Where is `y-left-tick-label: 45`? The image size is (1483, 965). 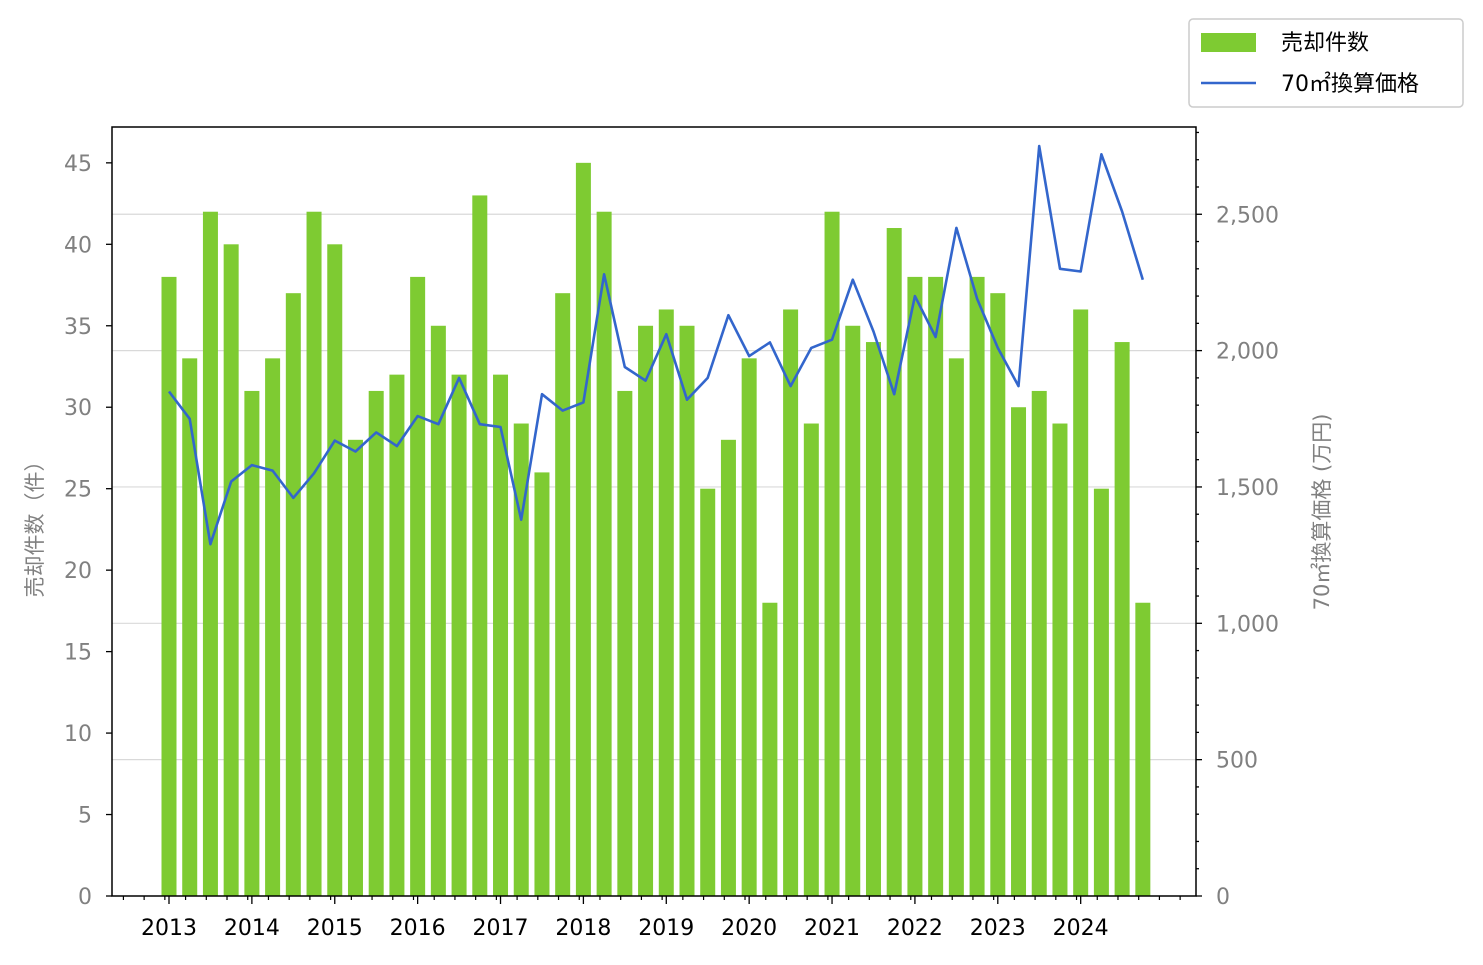
y-left-tick-label: 45 is located at coordinates (78, 164).